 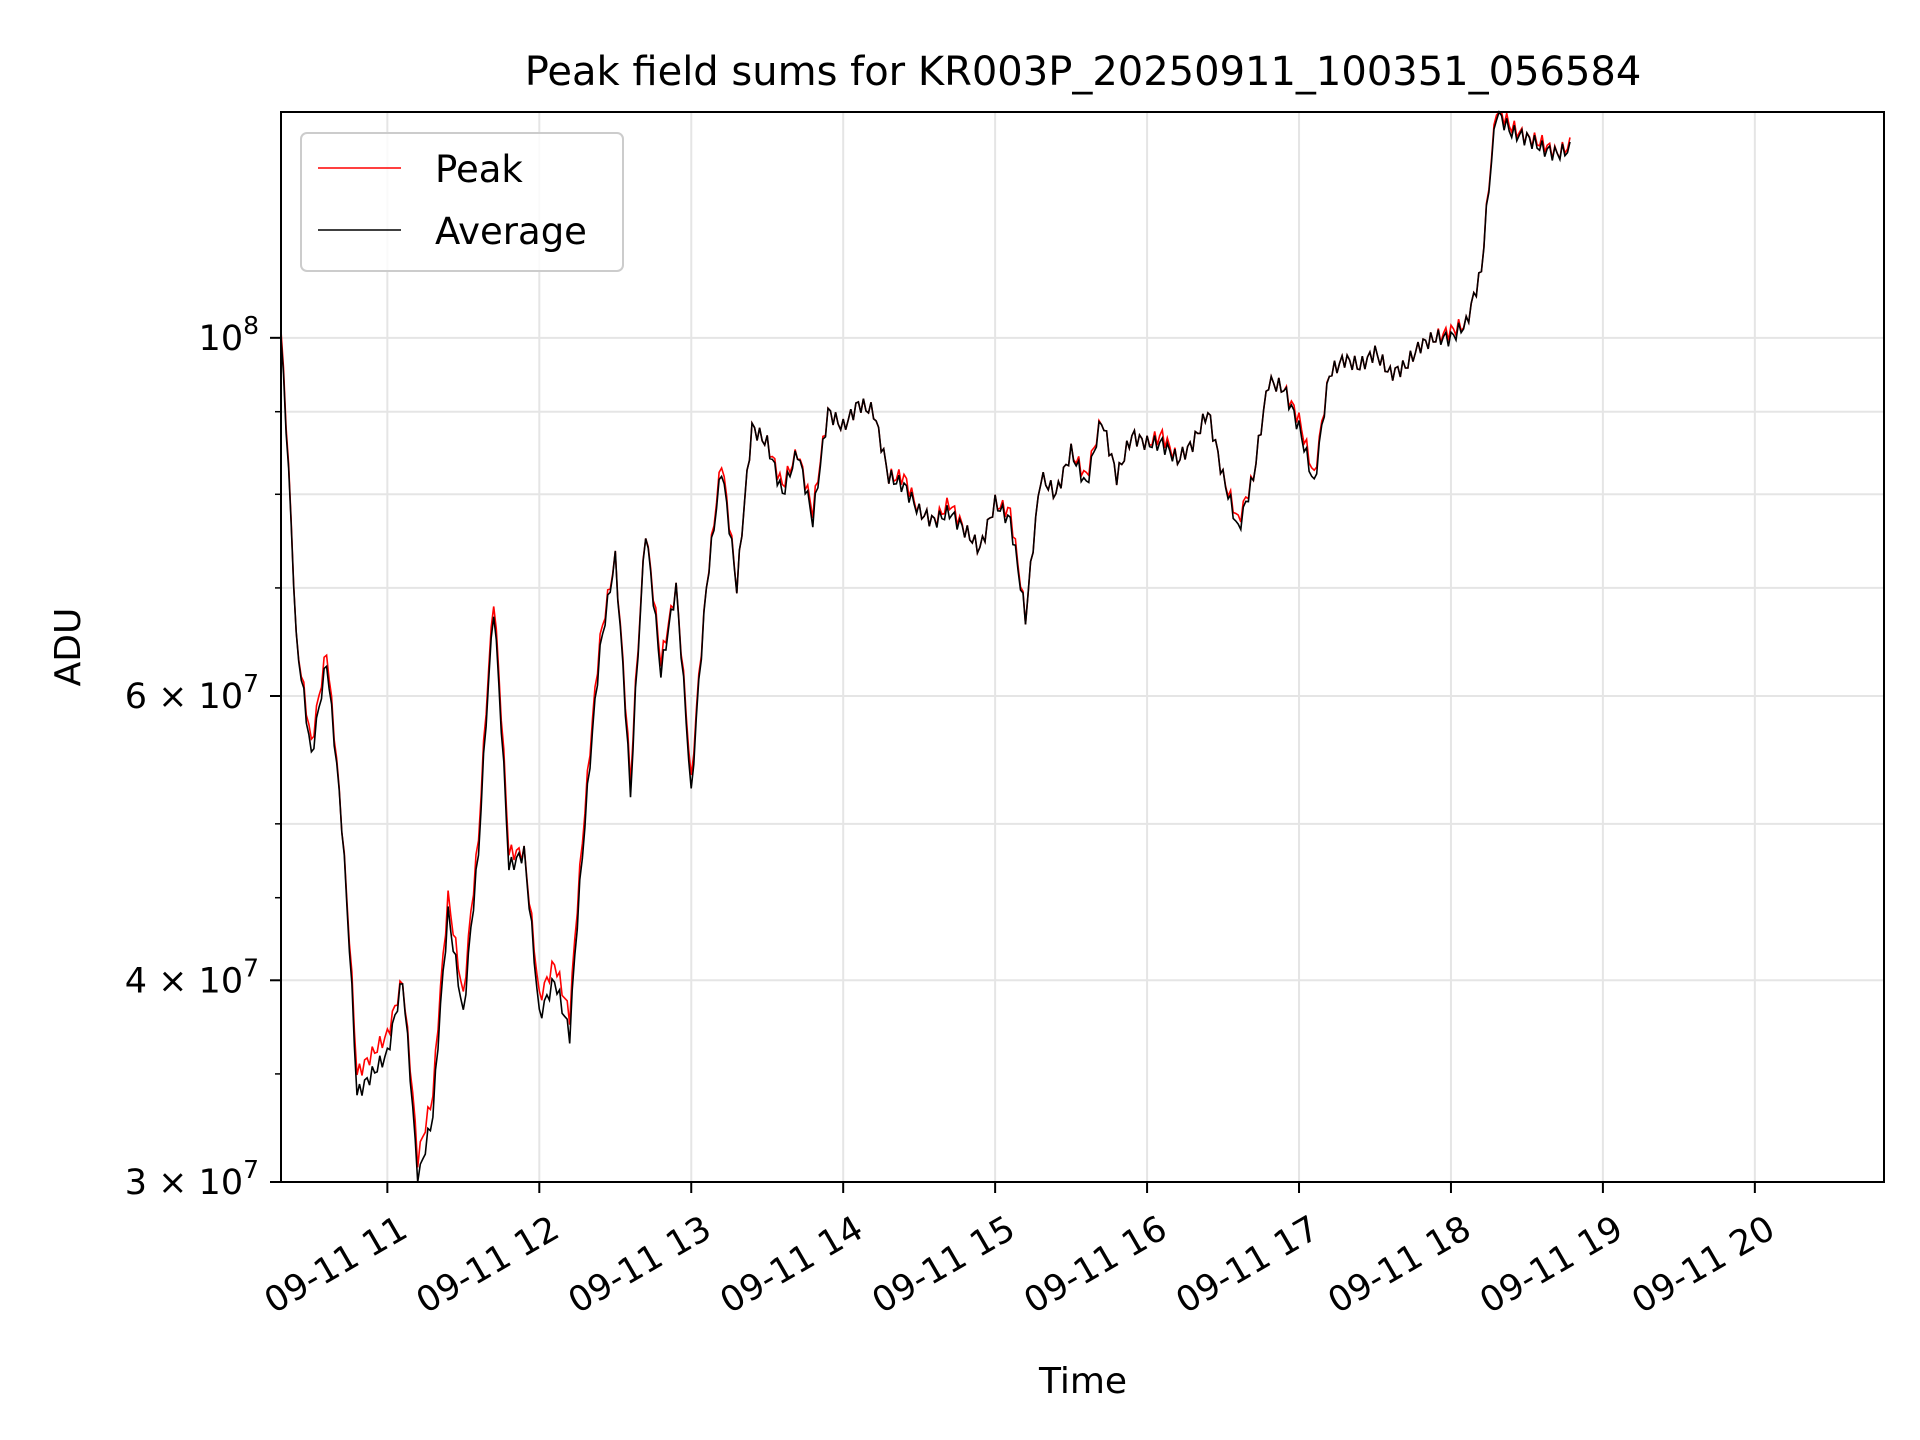 What do you see at coordinates (203, 757) in the screenshot?
I see `y-axis: 3 × 107 4 × 107 6 × 107 108` at bounding box center [203, 757].